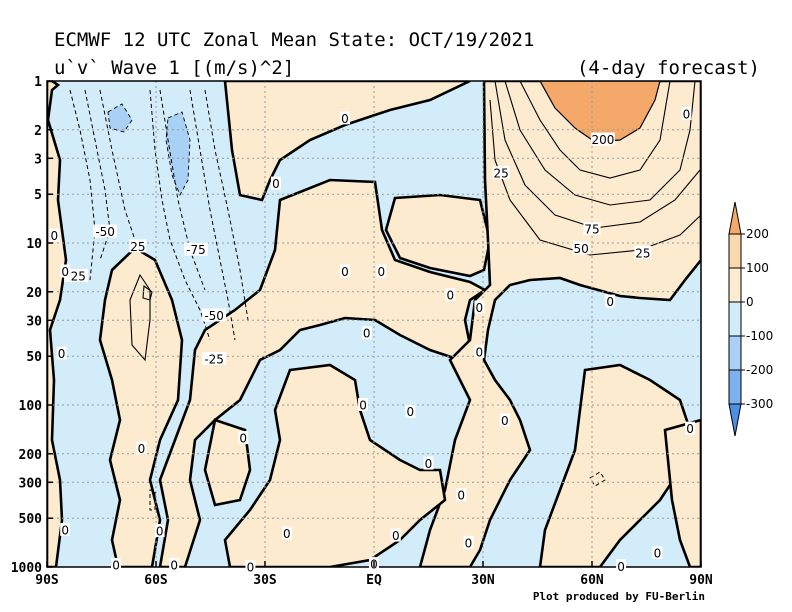 Image resolution: width=792 pixels, height=612 pixels. I want to click on x-tick-label: 30N, so click(483, 580).